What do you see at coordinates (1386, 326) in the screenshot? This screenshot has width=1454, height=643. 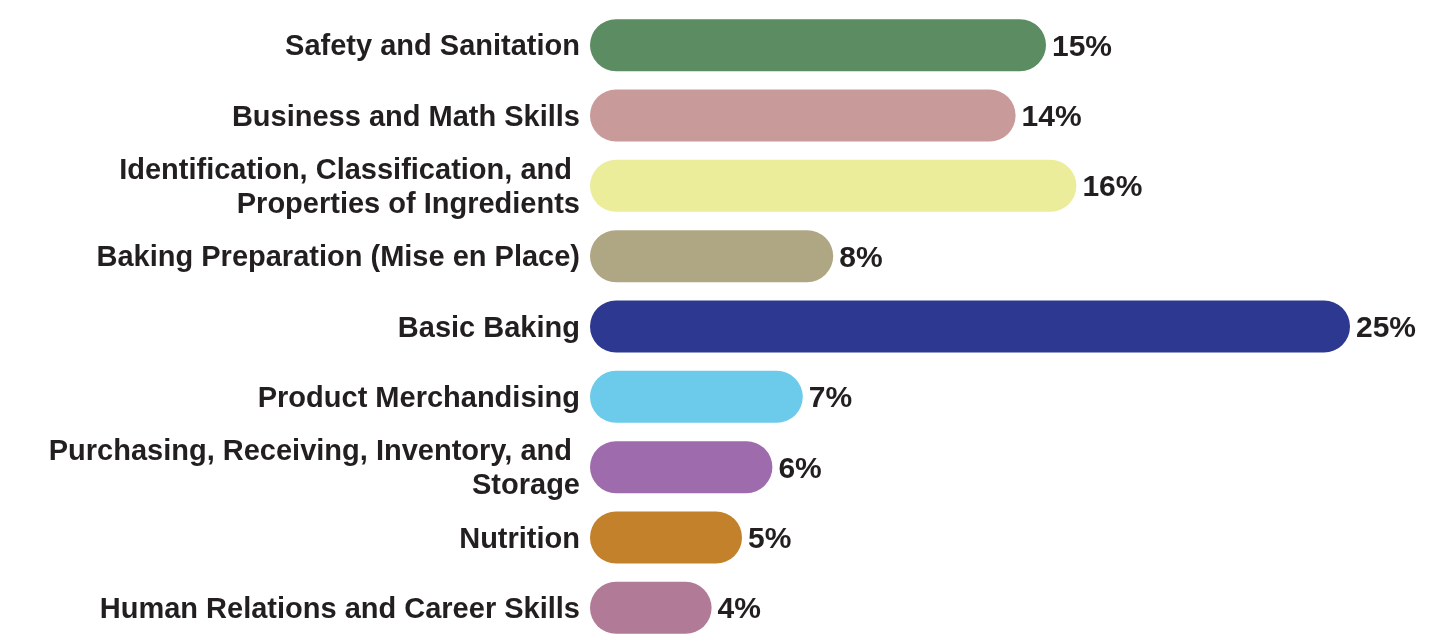 I see `data-label: 25%` at bounding box center [1386, 326].